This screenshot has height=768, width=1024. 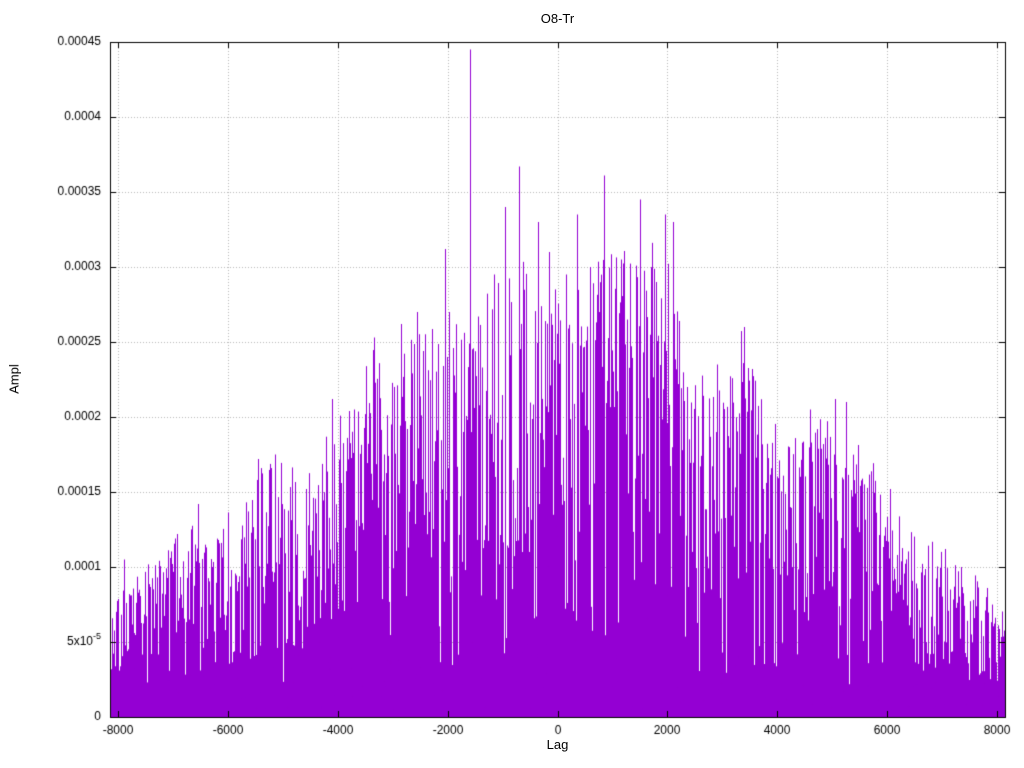 What do you see at coordinates (14, 379) in the screenshot?
I see `y-axis-label: Ampl` at bounding box center [14, 379].